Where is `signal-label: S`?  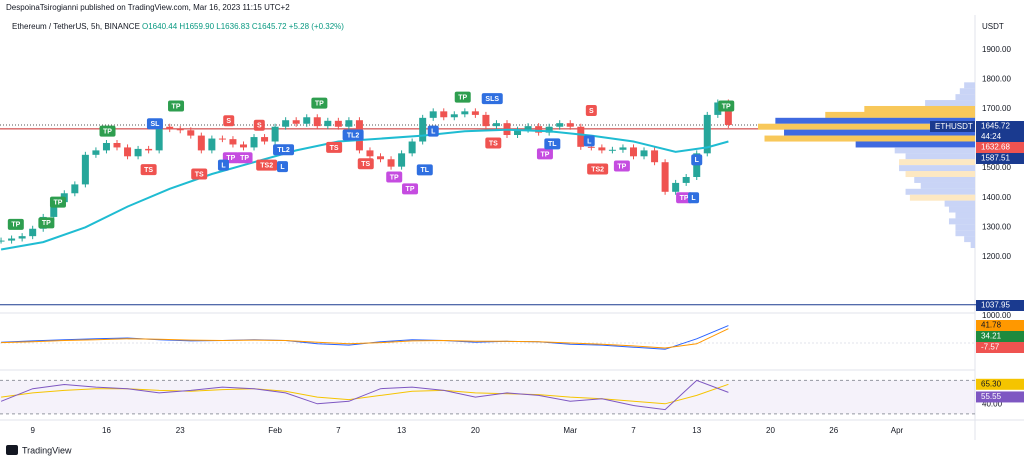 signal-label: S is located at coordinates (259, 126).